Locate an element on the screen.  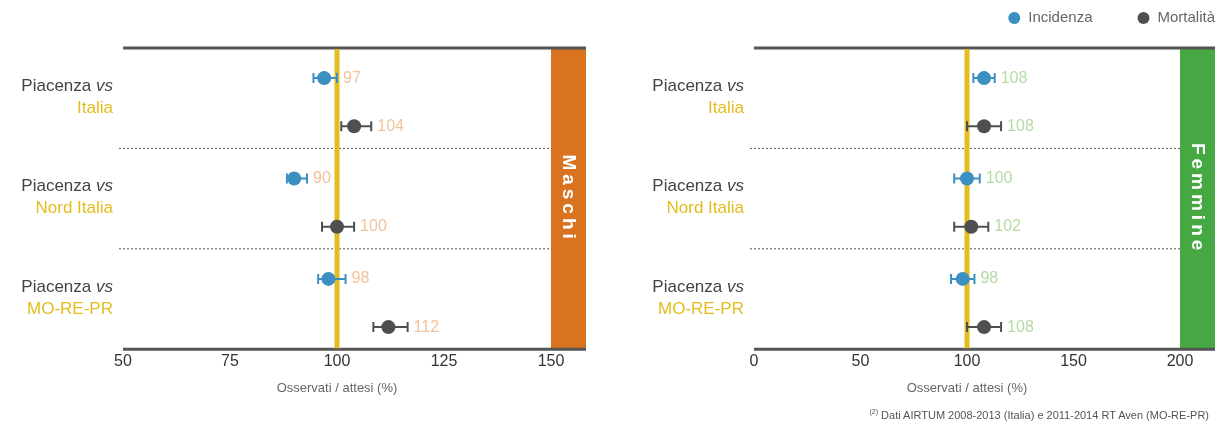
data-label: 97 is located at coordinates (352, 77).